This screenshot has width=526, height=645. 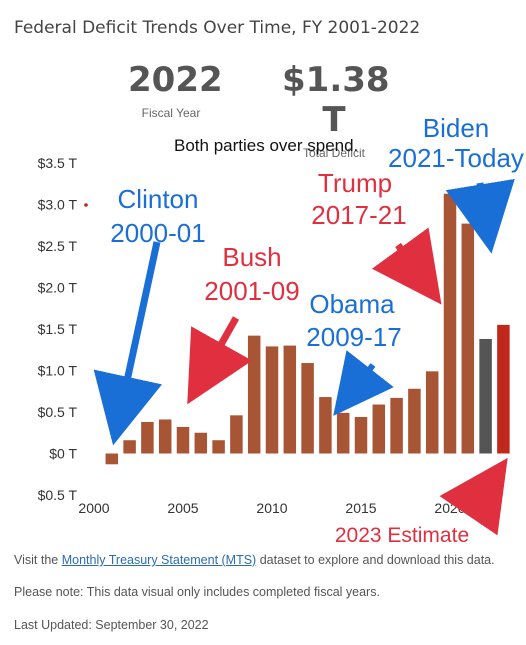 What do you see at coordinates (220, 360) in the screenshot?
I see `bush-arrow` at bounding box center [220, 360].